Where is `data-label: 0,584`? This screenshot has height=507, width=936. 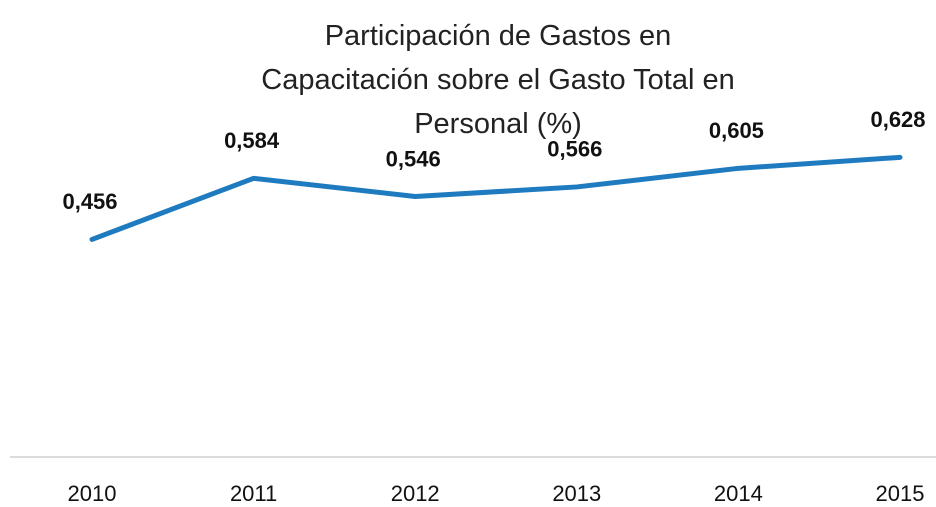
data-label: 0,584 is located at coordinates (252, 140).